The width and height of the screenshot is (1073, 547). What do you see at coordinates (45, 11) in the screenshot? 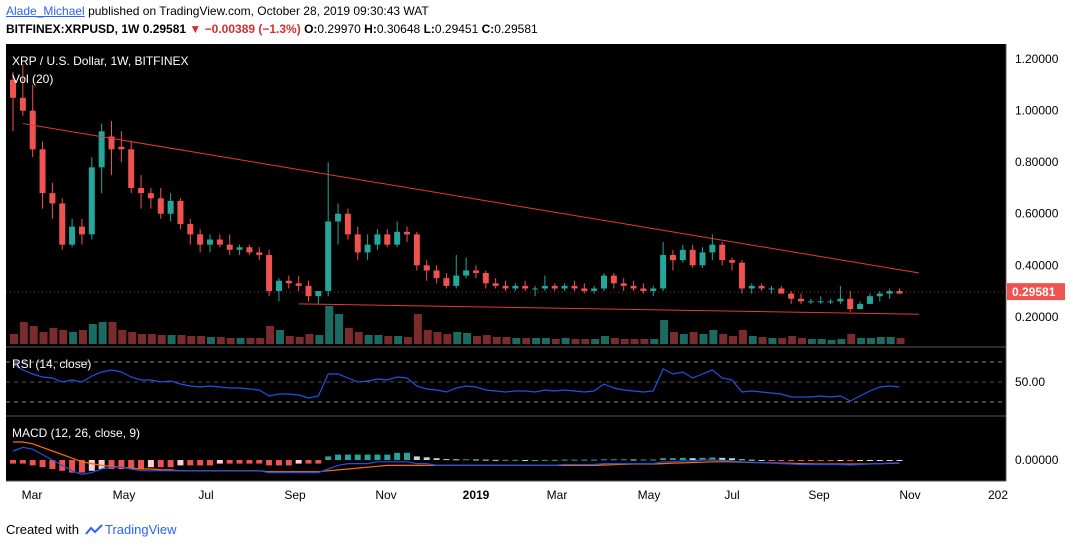
I see `author-link: Alade_Michael` at bounding box center [45, 11].